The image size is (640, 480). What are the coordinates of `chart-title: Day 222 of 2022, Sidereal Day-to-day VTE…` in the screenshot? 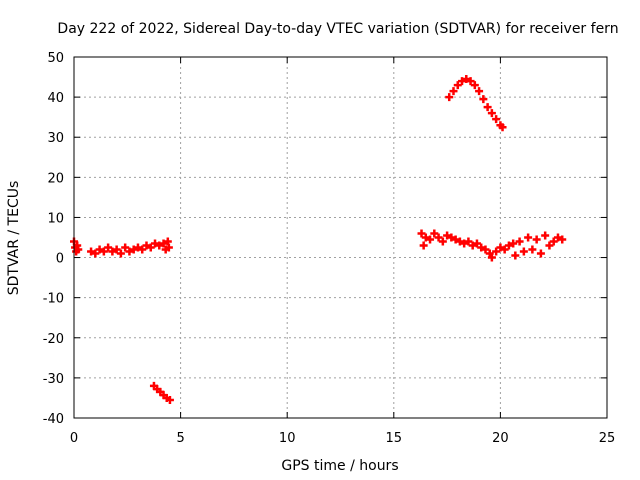 It's located at (337, 29).